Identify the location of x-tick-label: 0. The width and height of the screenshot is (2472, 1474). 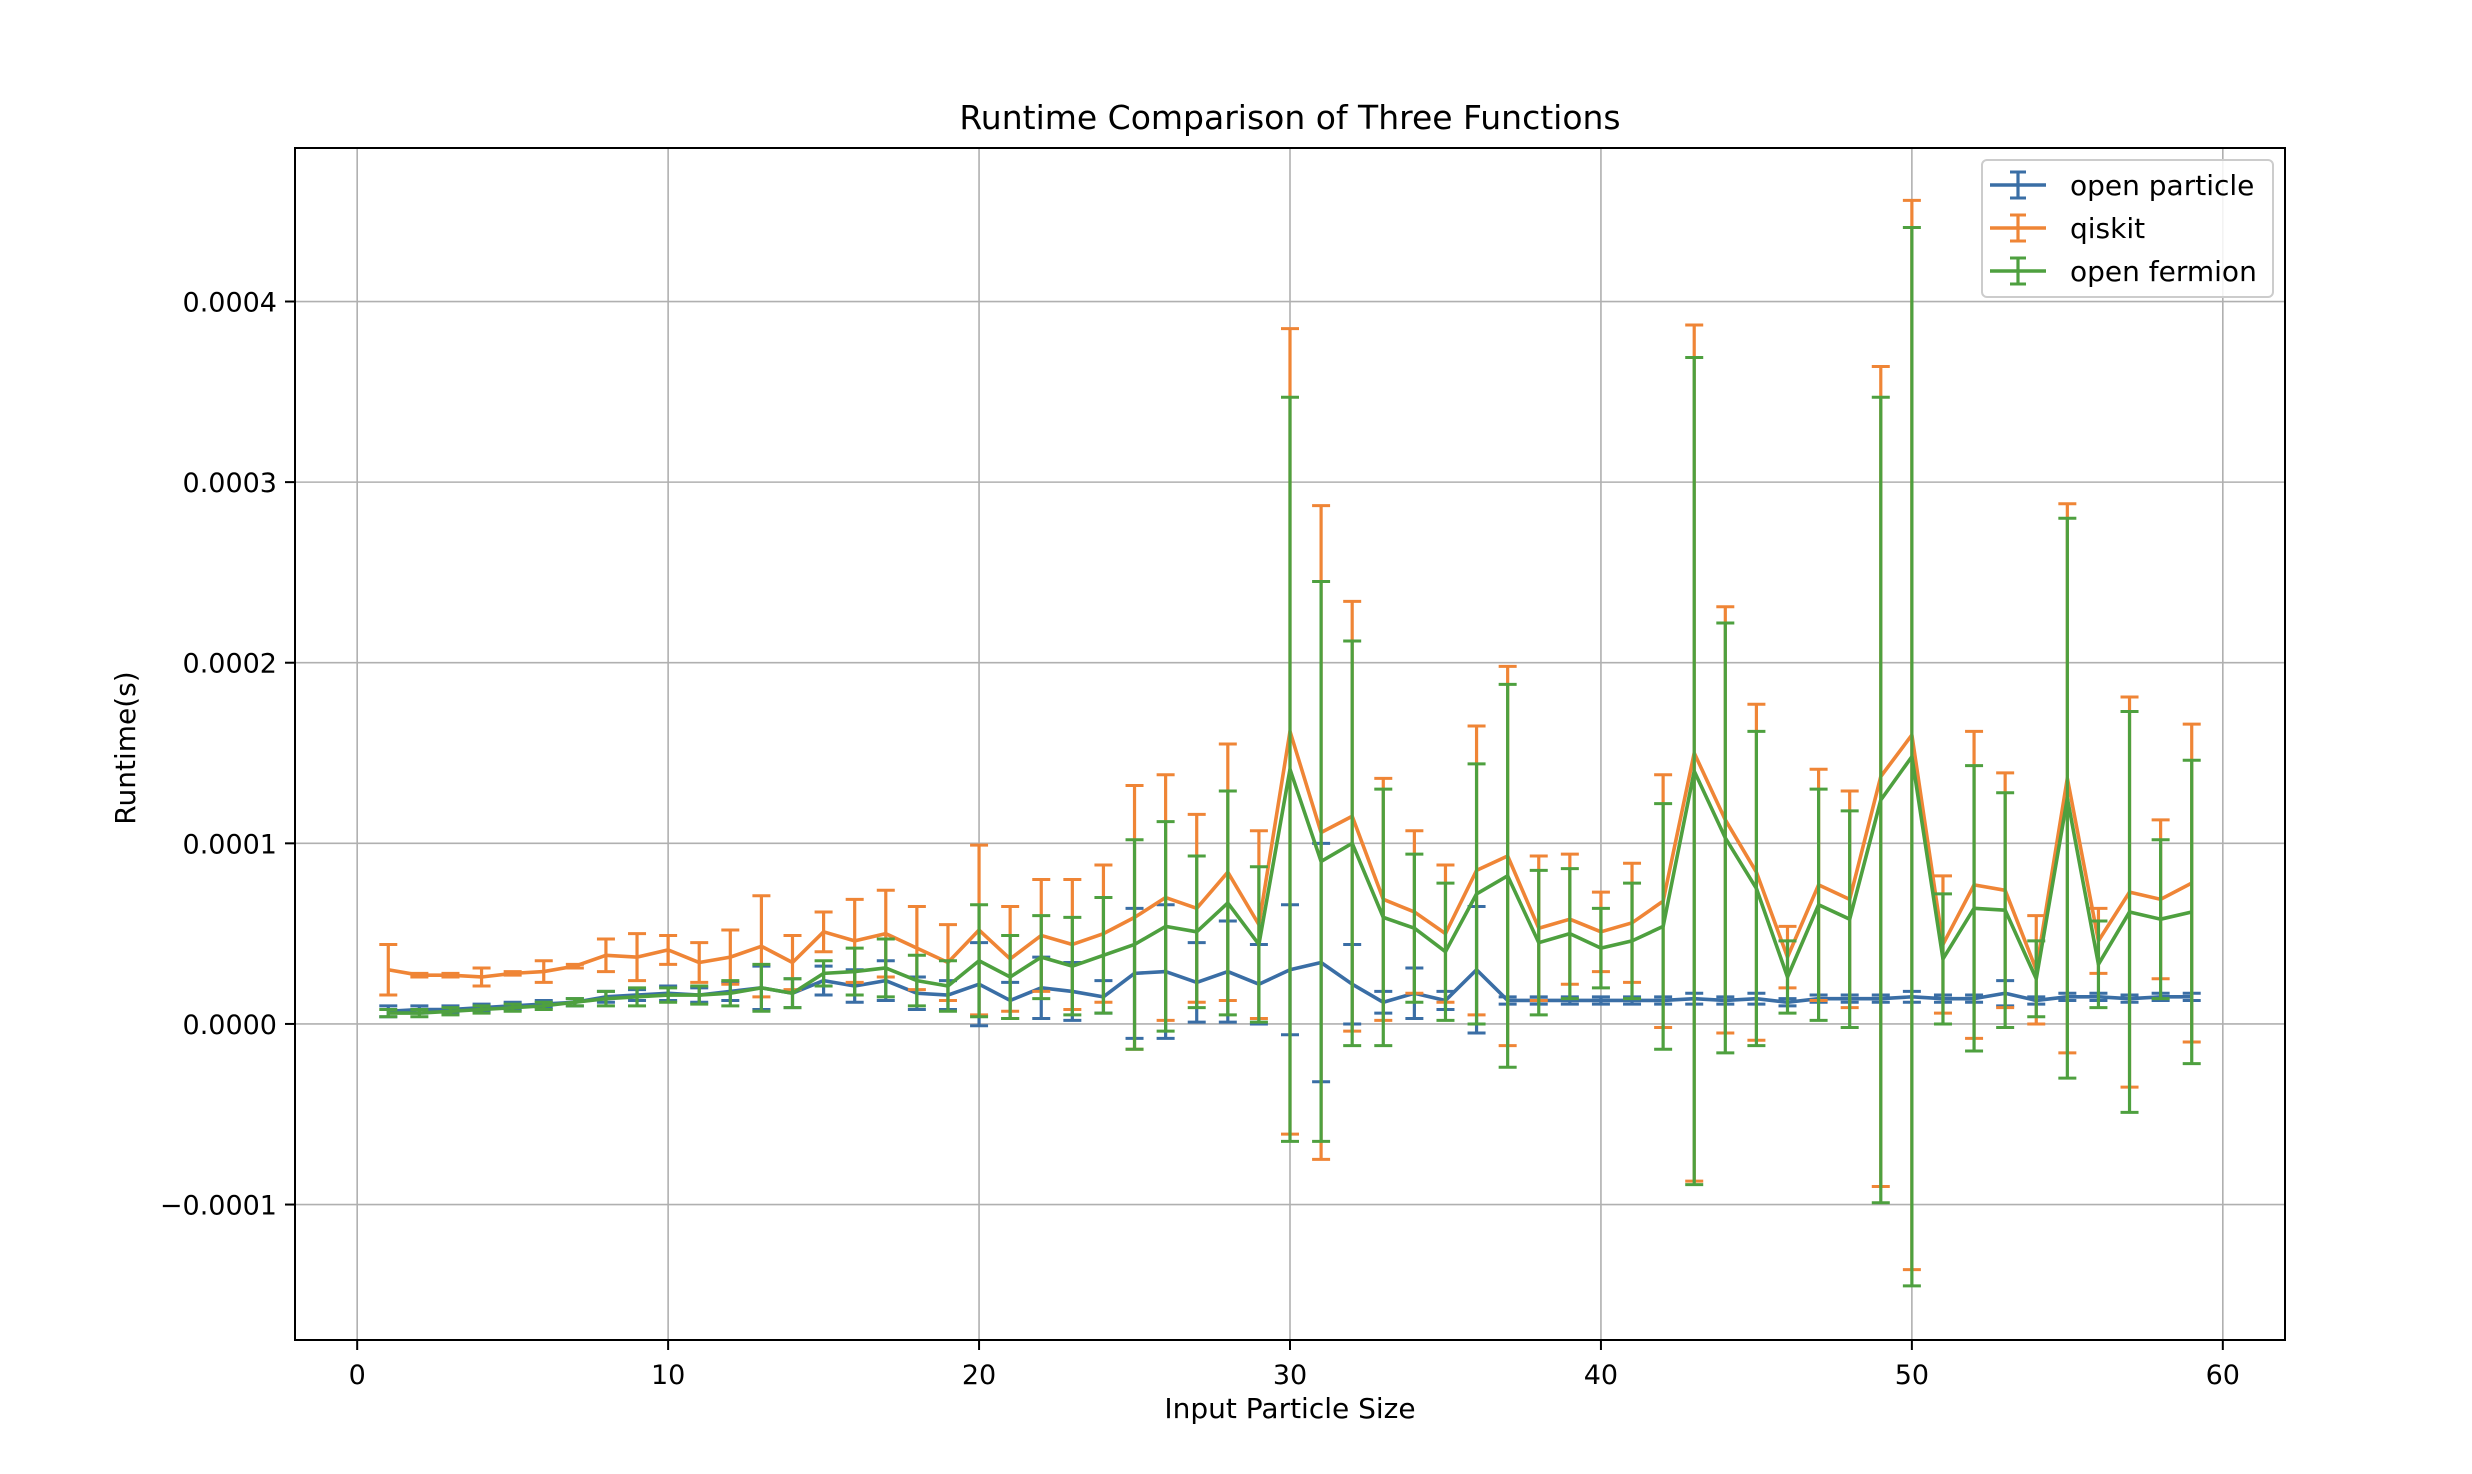
(357, 1375).